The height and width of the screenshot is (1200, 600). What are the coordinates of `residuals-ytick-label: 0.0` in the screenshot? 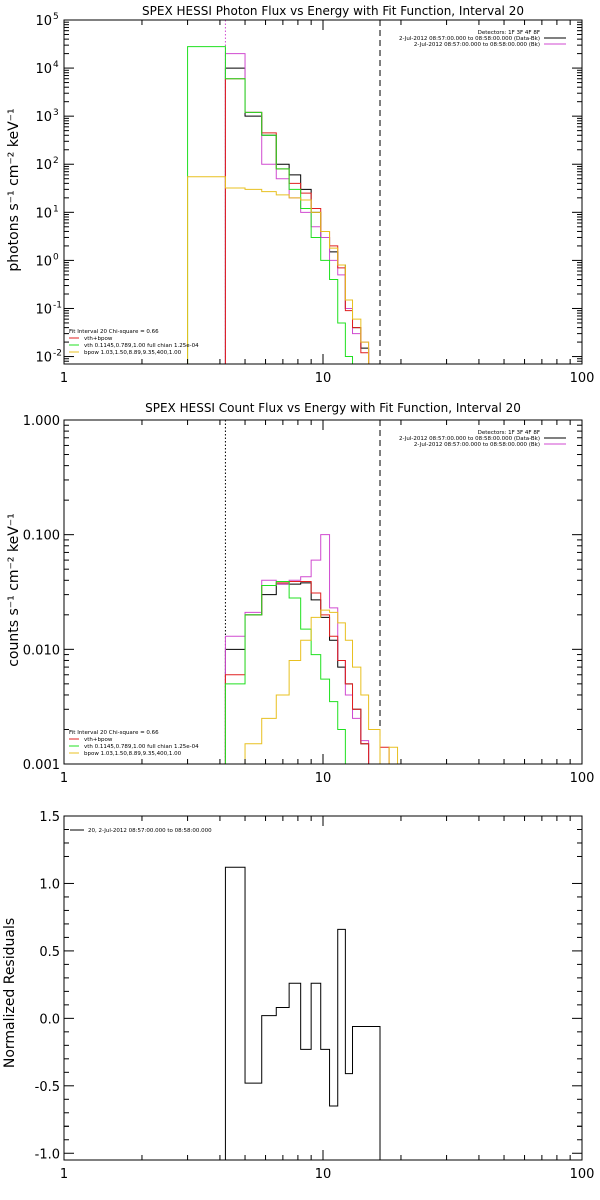 It's located at (49, 1019).